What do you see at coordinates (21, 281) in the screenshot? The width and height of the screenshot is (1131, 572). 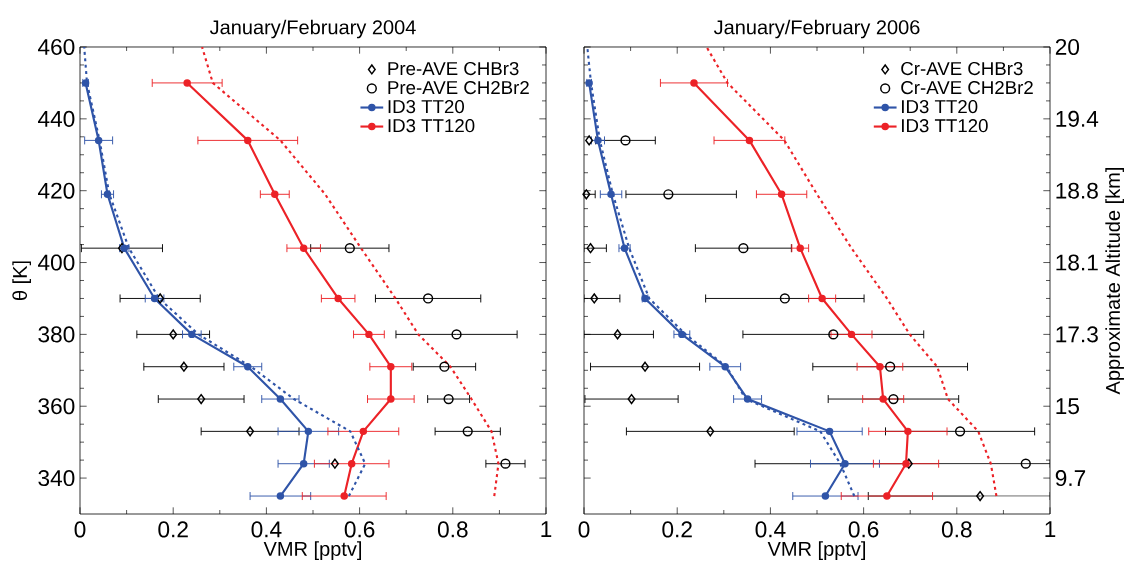 I see `y-axis-title: θ [K]` at bounding box center [21, 281].